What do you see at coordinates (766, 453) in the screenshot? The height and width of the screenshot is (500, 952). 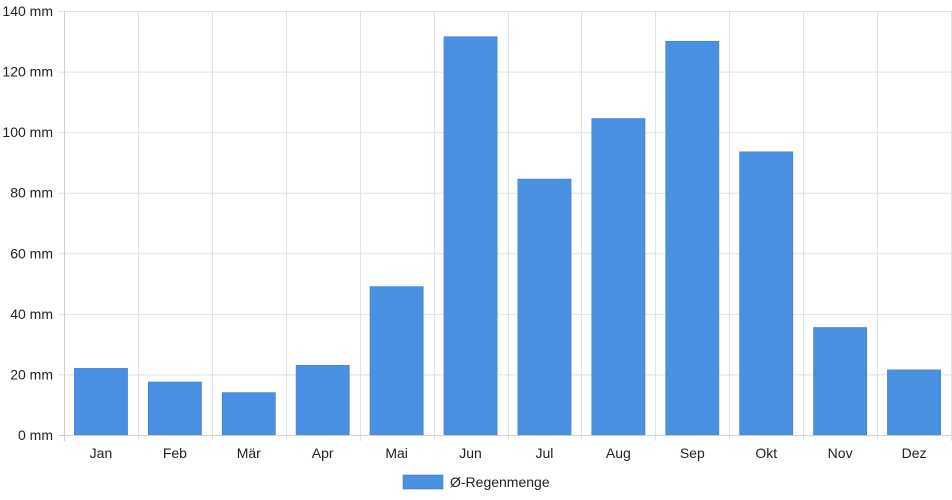 I see `x-tick-label: Okt` at bounding box center [766, 453].